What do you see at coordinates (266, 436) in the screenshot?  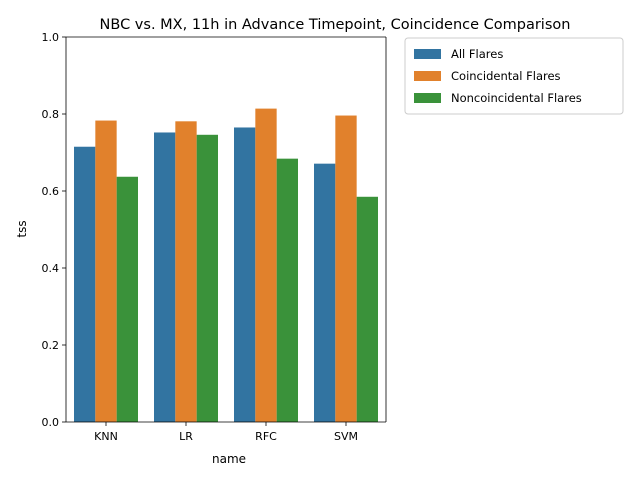 I see `x-tick-label-rfc: RFC` at bounding box center [266, 436].